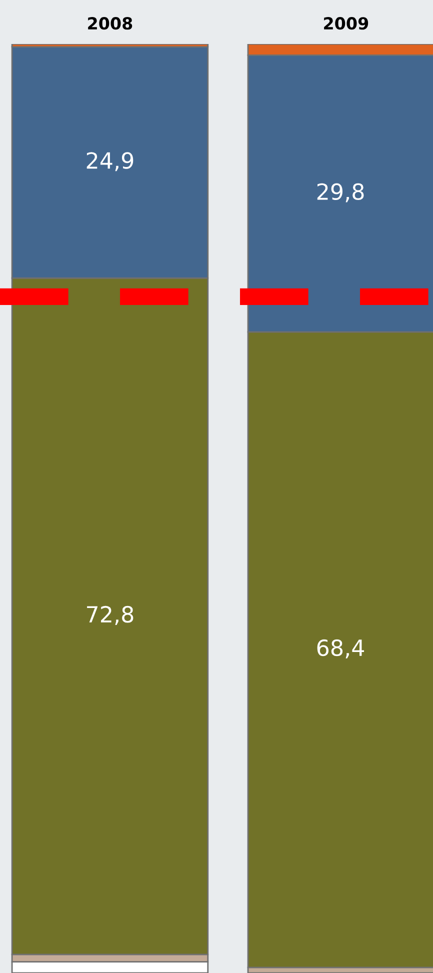  What do you see at coordinates (110, 162) in the screenshot?
I see `data-label: 24,9` at bounding box center [110, 162].